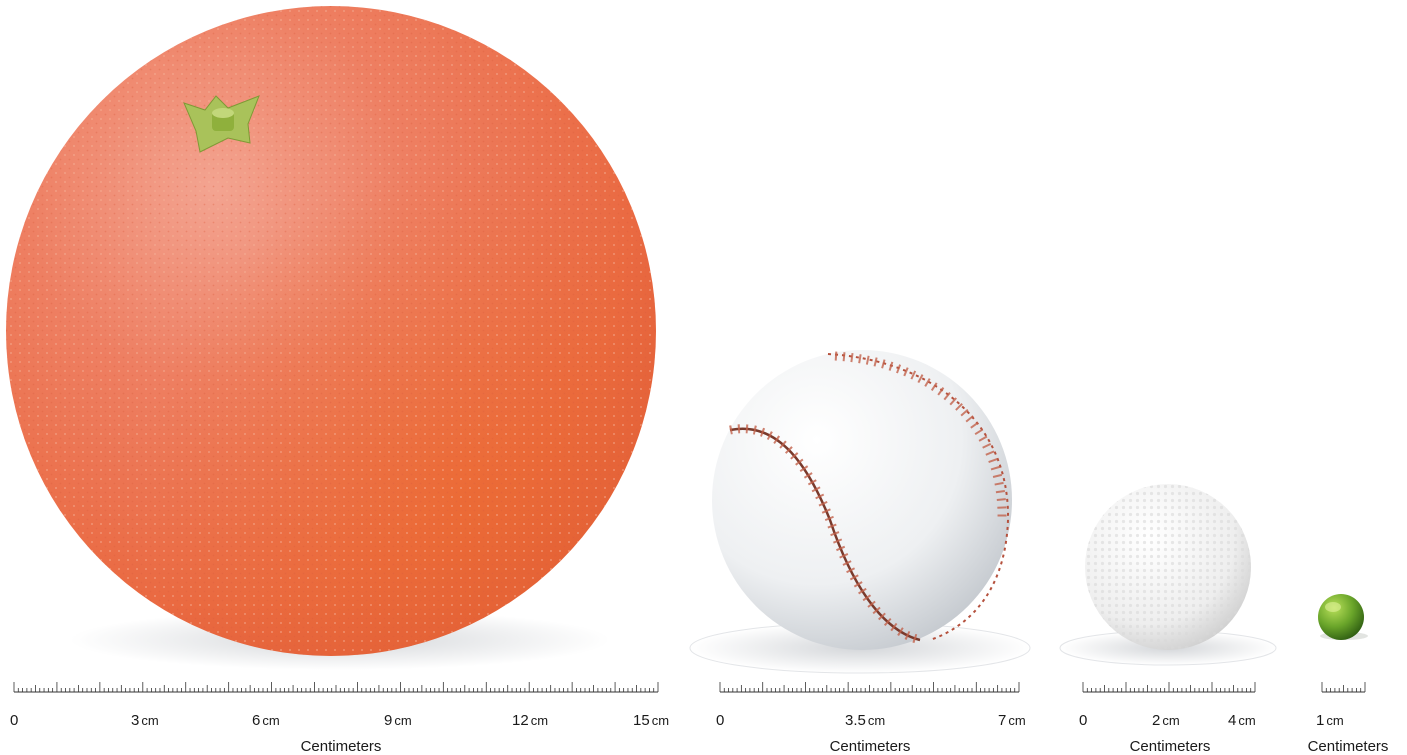  I want to click on tick-label-pea-1: 1 cm, so click(1330, 720).